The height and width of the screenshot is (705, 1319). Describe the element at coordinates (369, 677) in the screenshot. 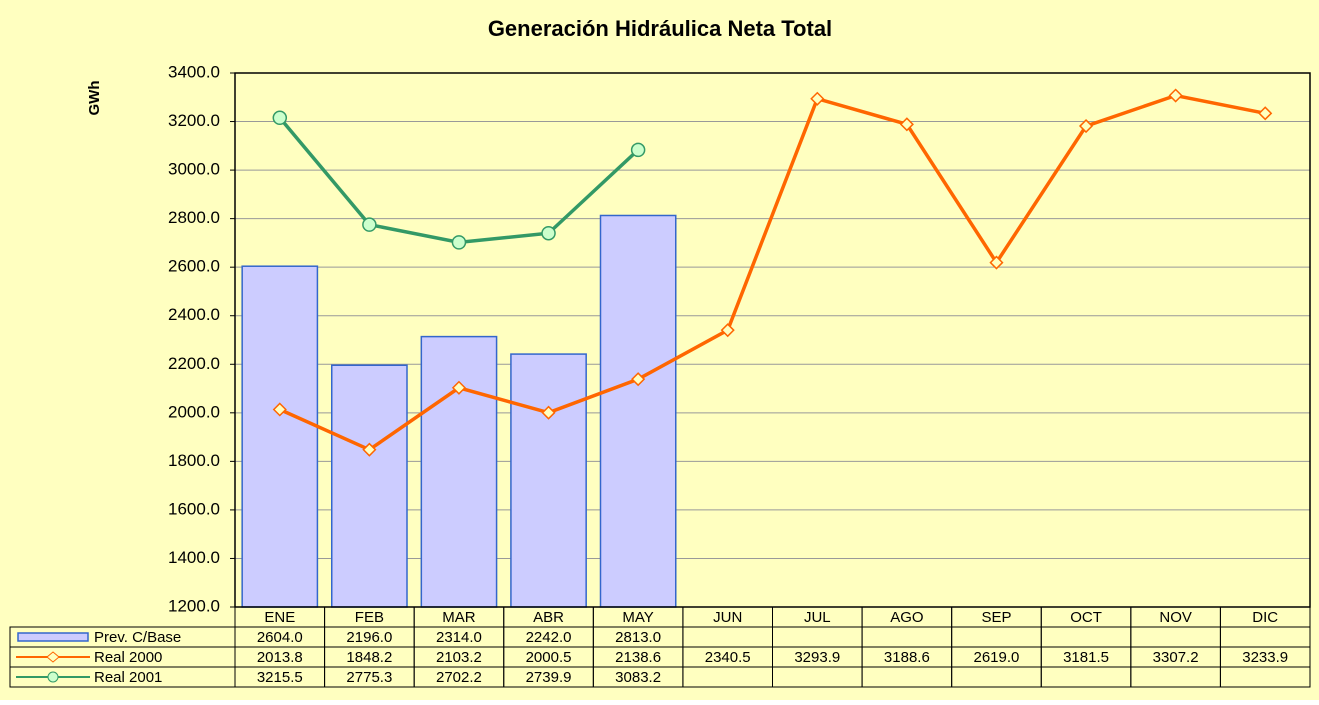

I see `table-value: 2775.3` at that location.